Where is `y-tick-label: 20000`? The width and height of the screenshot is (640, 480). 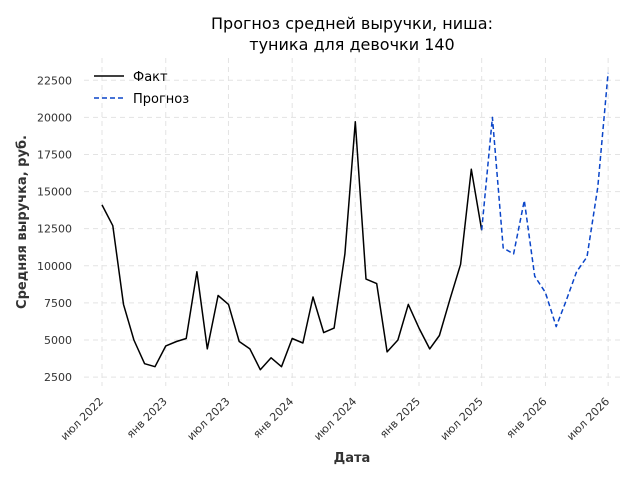 y-tick-label: 20000 is located at coordinates (54, 117).